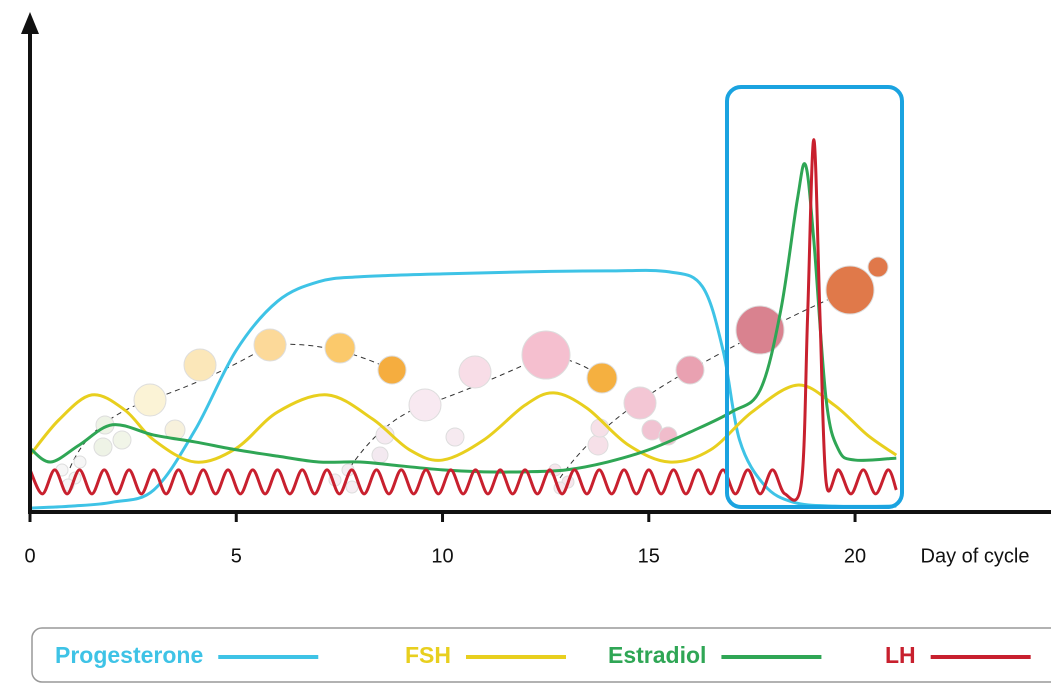 This screenshot has height=684, width=1051. I want to click on x-tick-label: 0, so click(29, 556).